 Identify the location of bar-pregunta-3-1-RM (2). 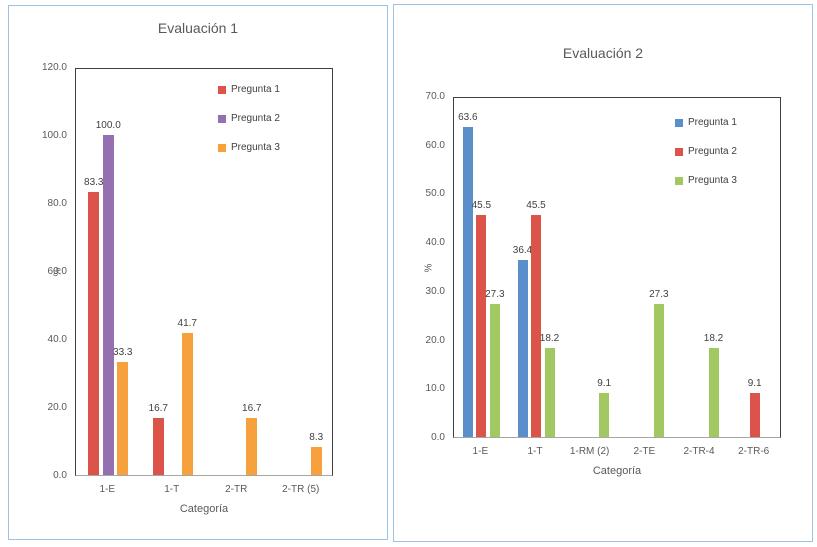
(604, 414).